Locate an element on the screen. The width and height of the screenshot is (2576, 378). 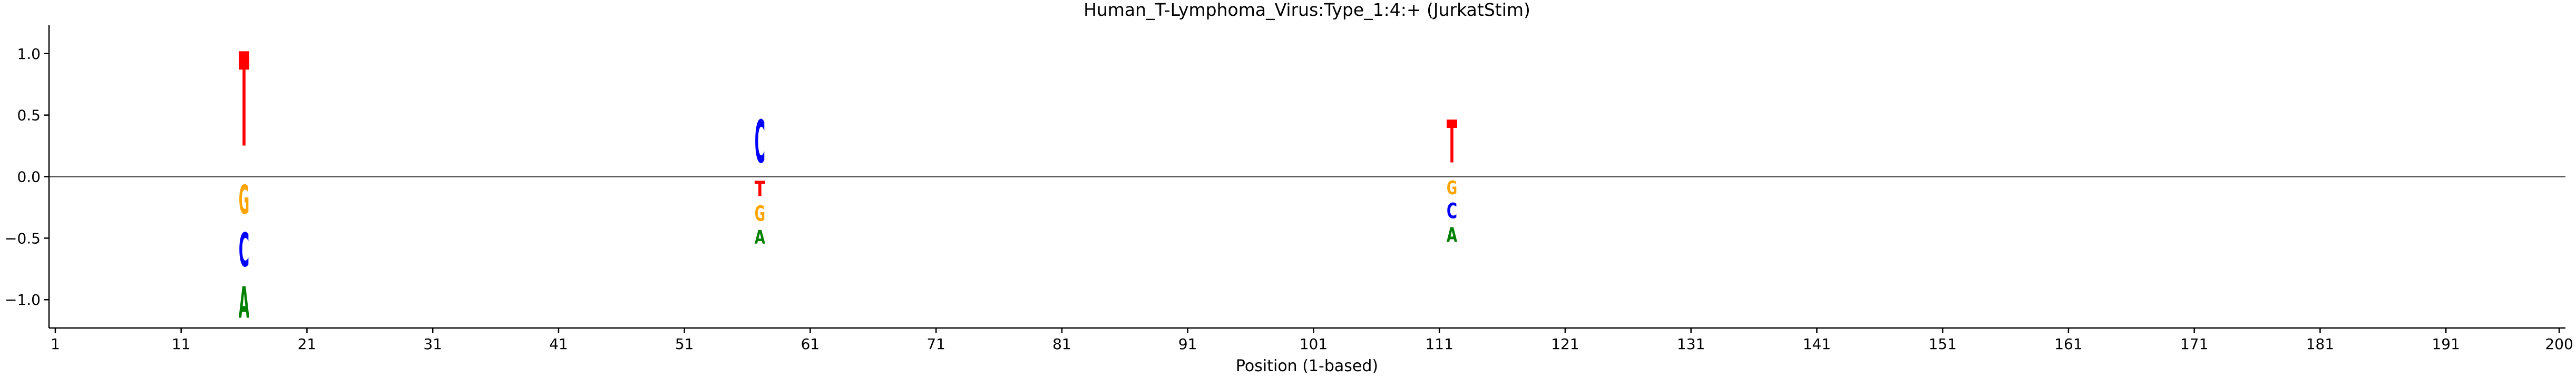
x-tick-label: 91 is located at coordinates (1187, 344).